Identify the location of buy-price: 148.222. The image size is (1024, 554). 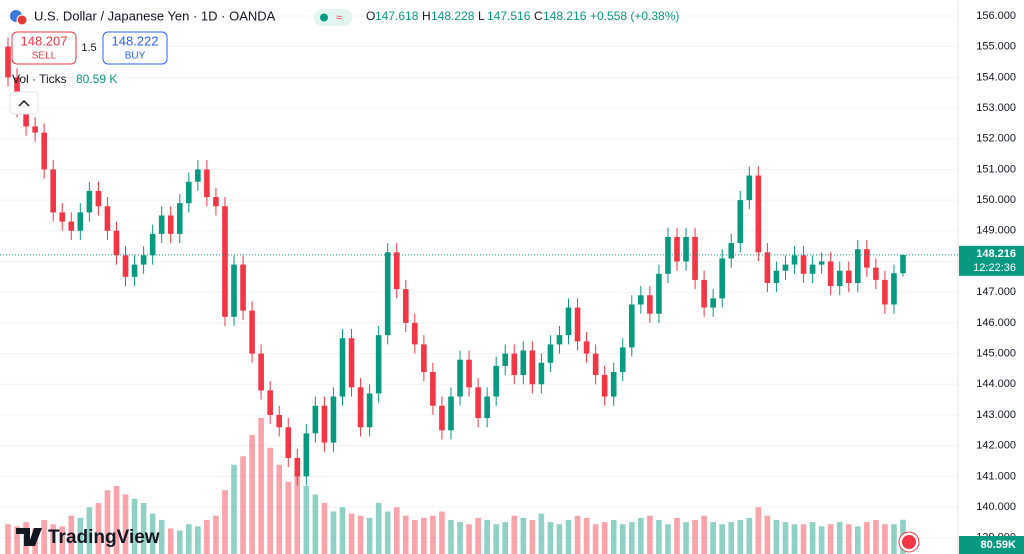
(135, 40).